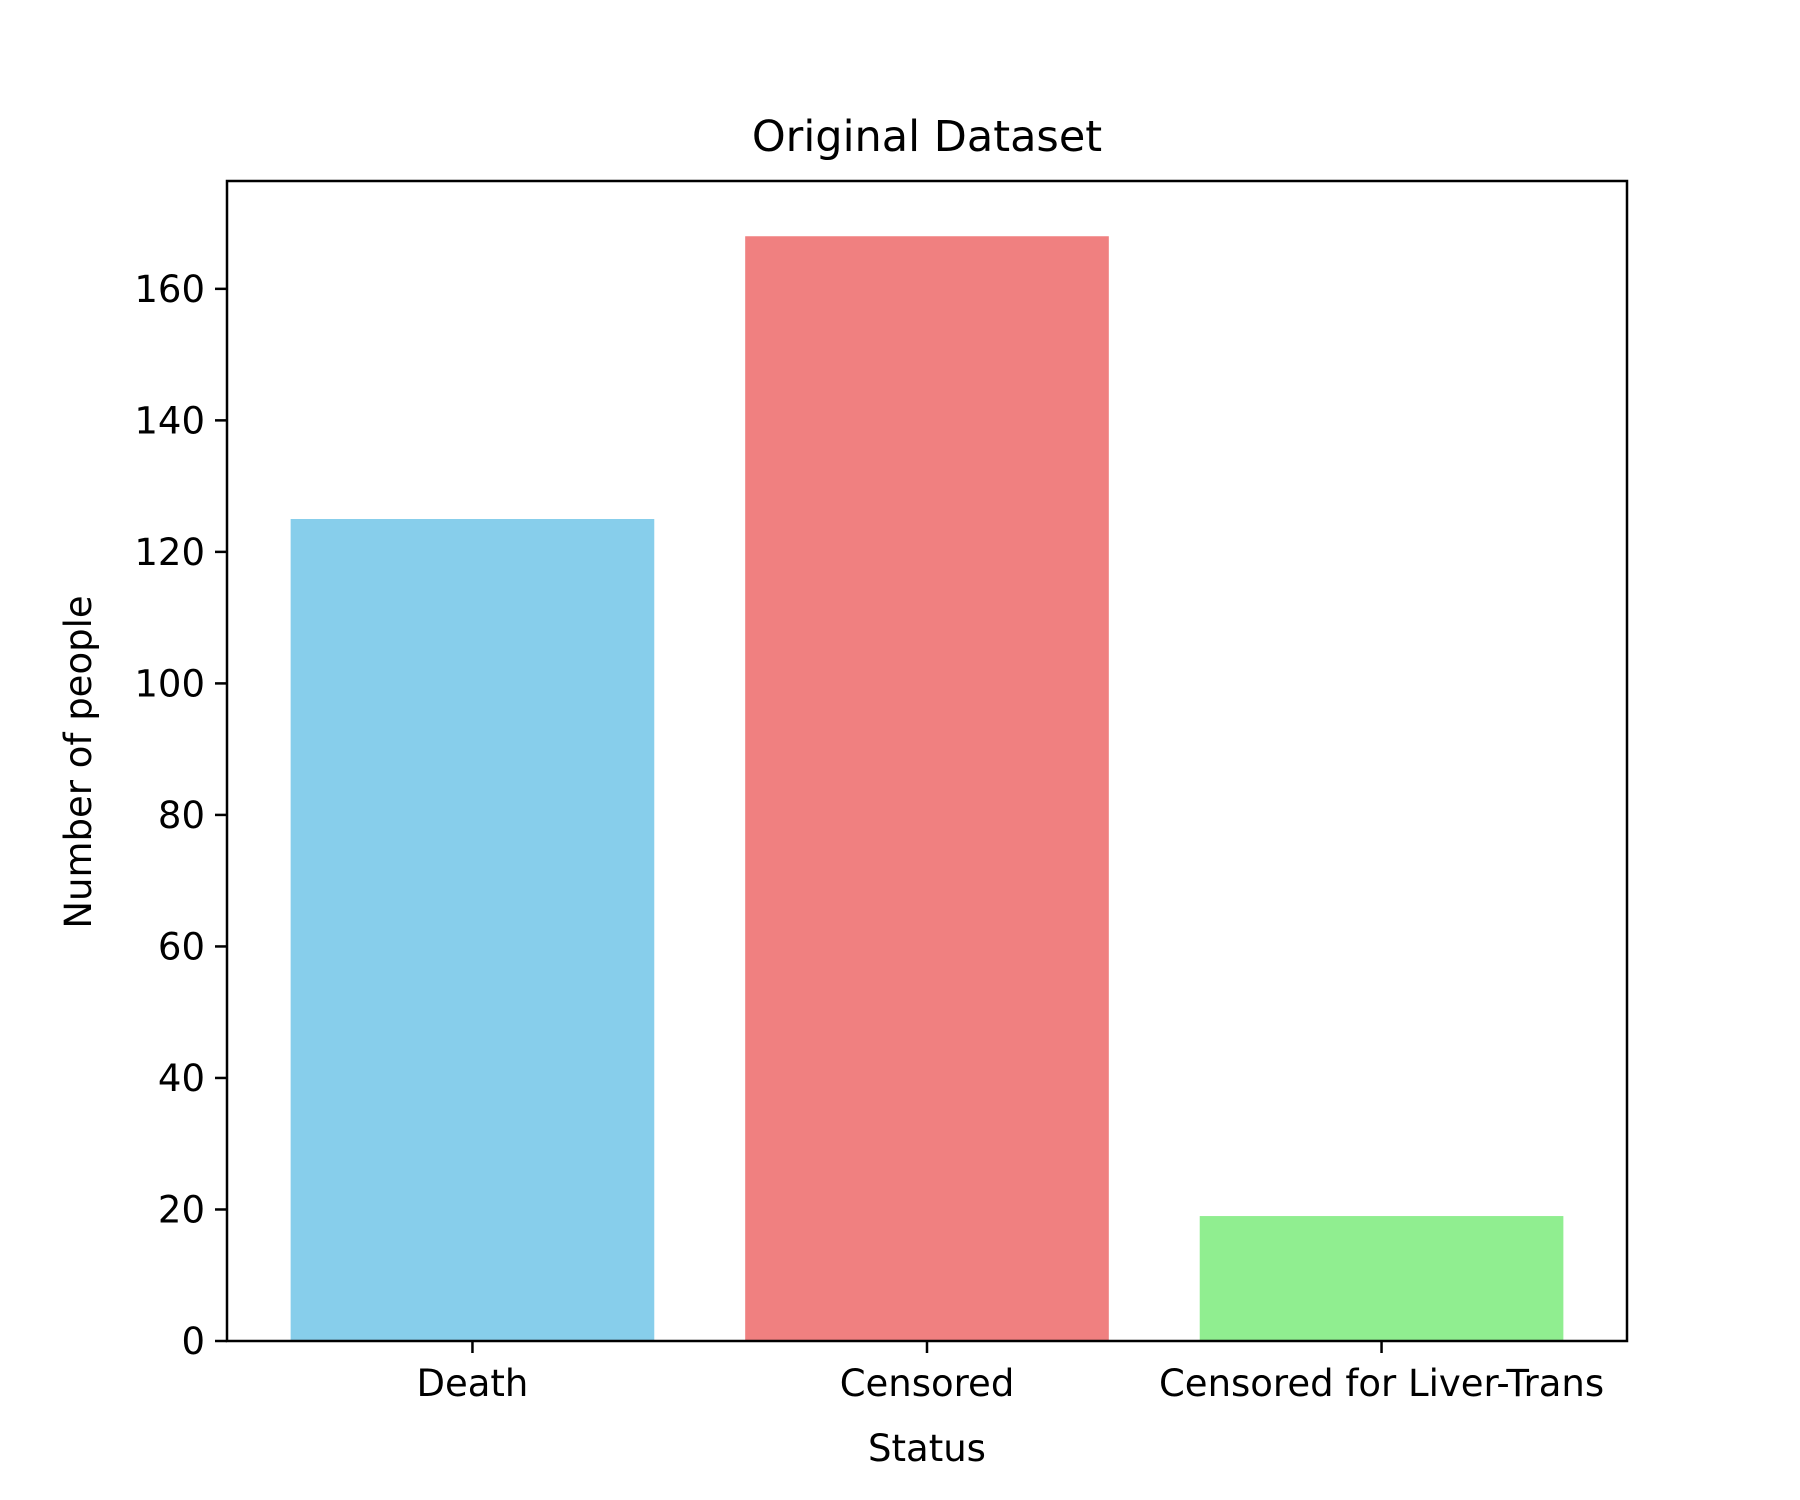  I want to click on y-tick-label: 100, so click(169, 683).